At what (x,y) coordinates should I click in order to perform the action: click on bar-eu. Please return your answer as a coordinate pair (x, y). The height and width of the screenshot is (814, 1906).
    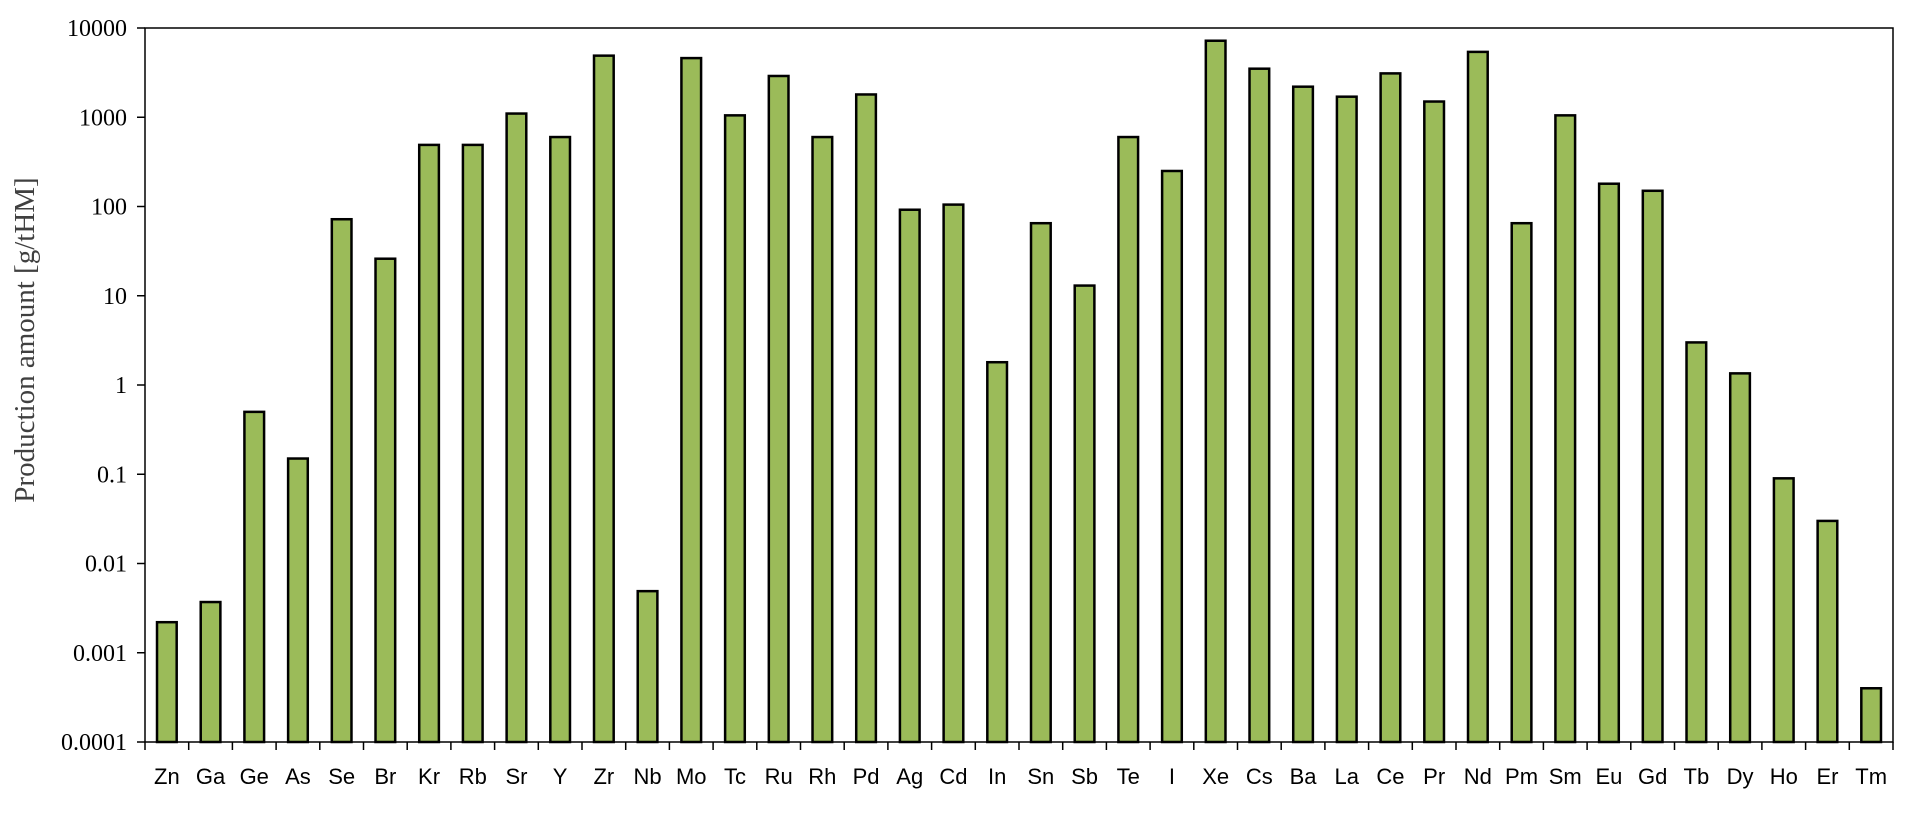
    Looking at the image, I should click on (1609, 463).